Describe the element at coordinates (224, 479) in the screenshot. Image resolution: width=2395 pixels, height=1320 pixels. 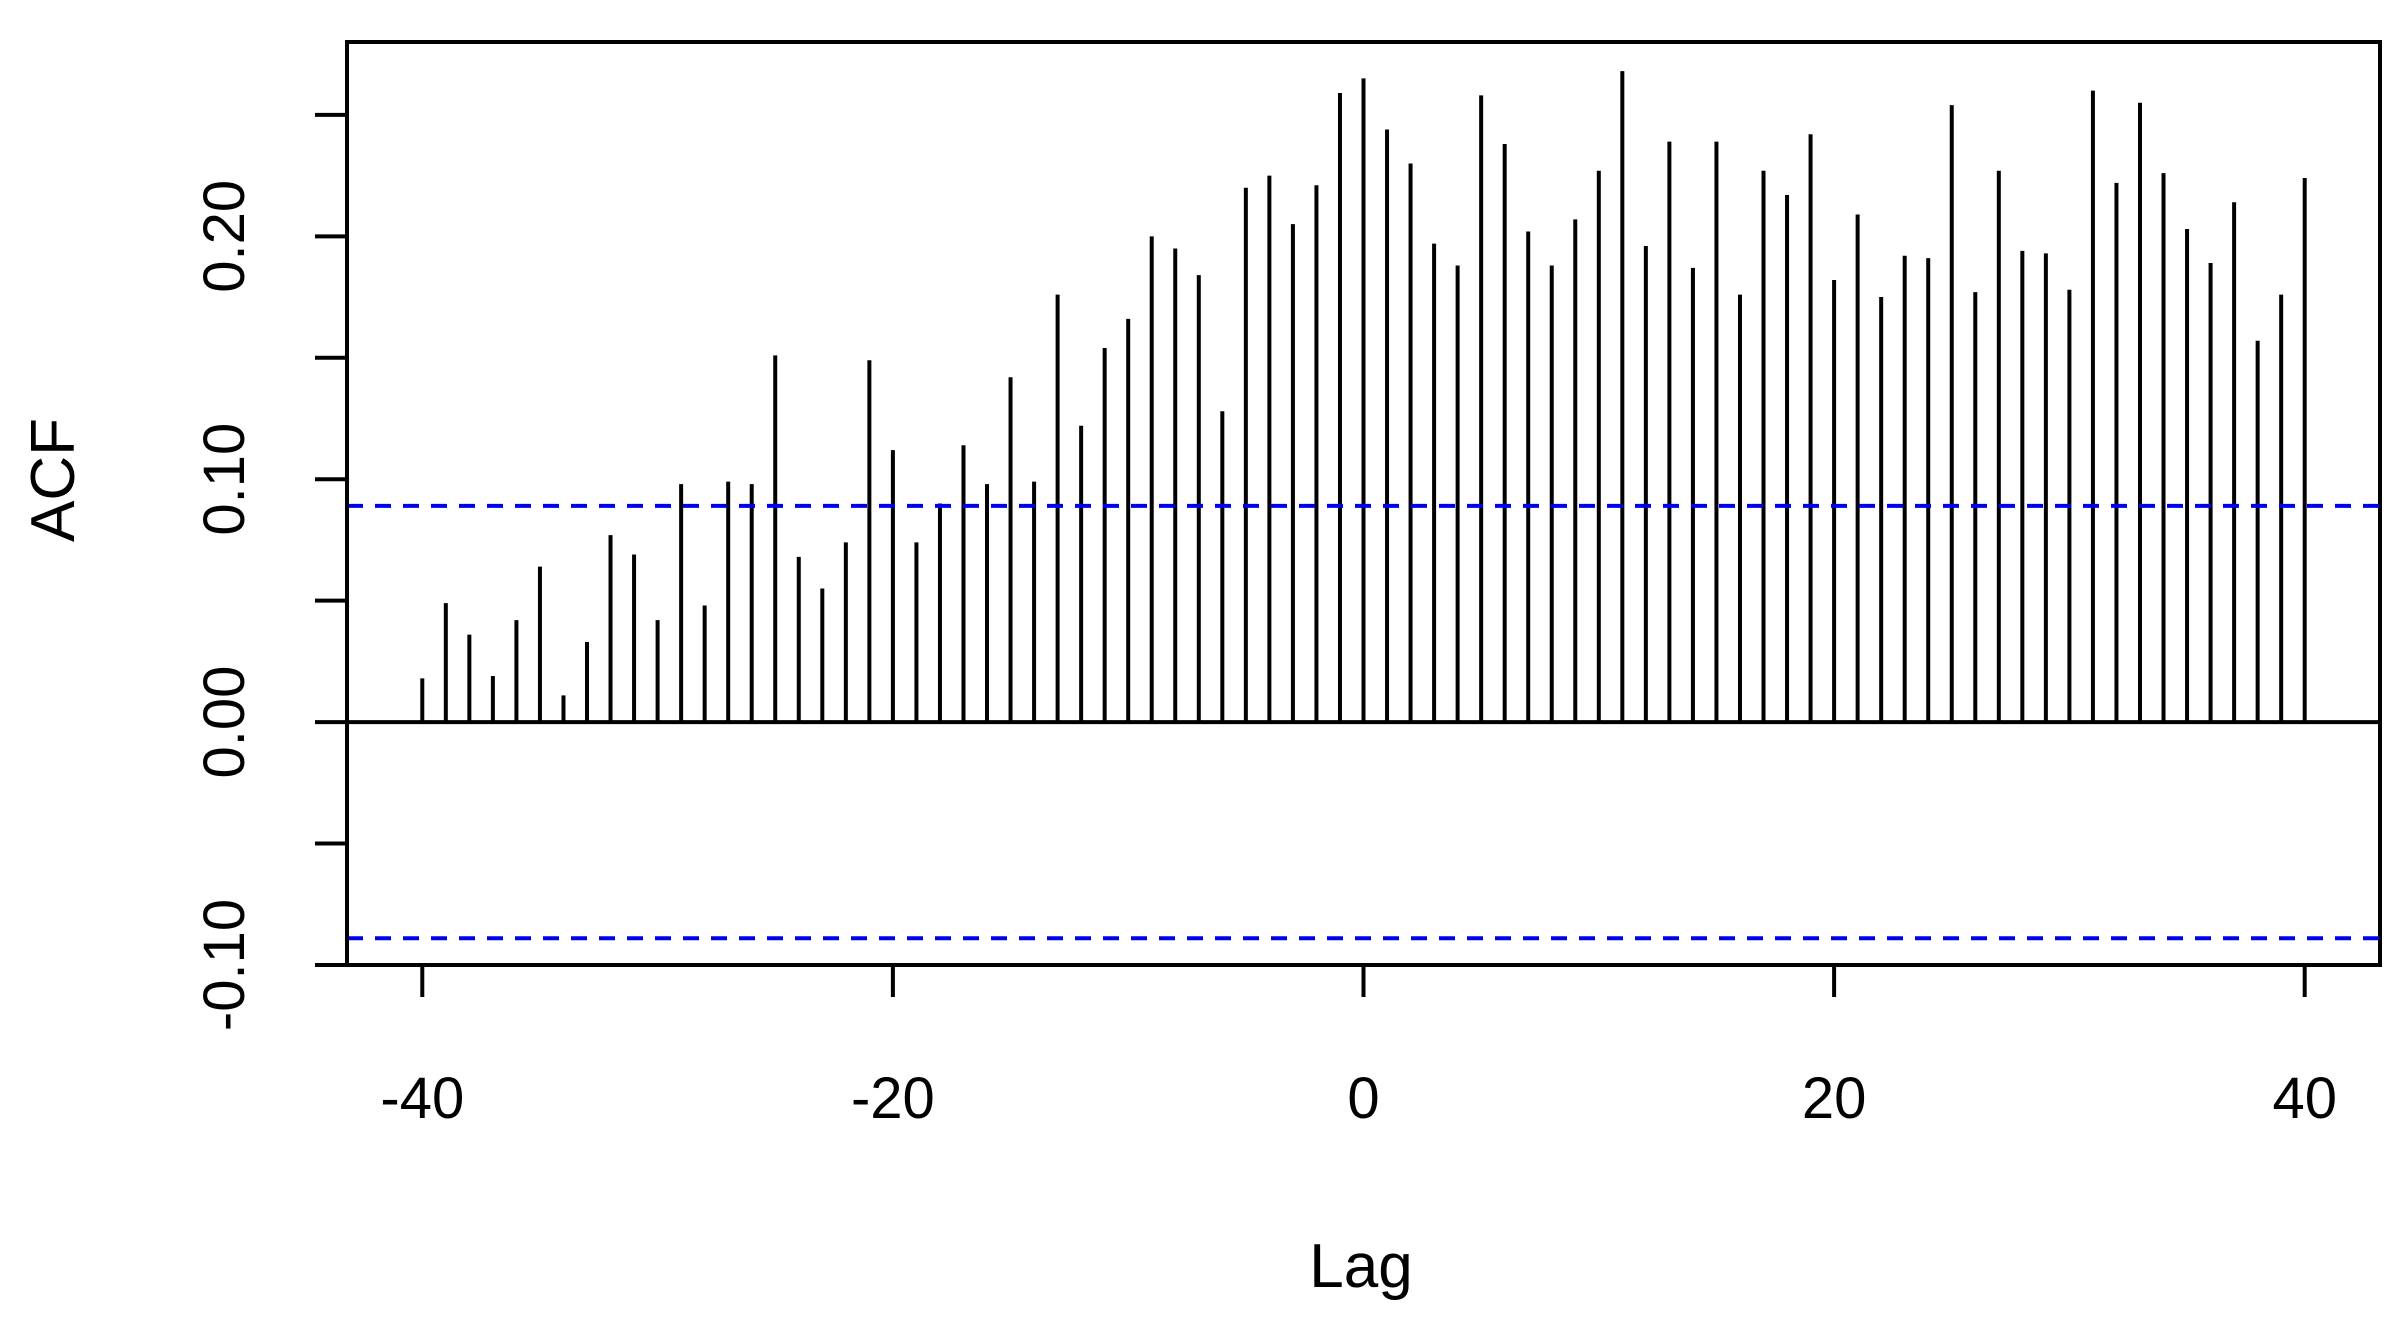
I see `y-tick-label: 0.10` at that location.